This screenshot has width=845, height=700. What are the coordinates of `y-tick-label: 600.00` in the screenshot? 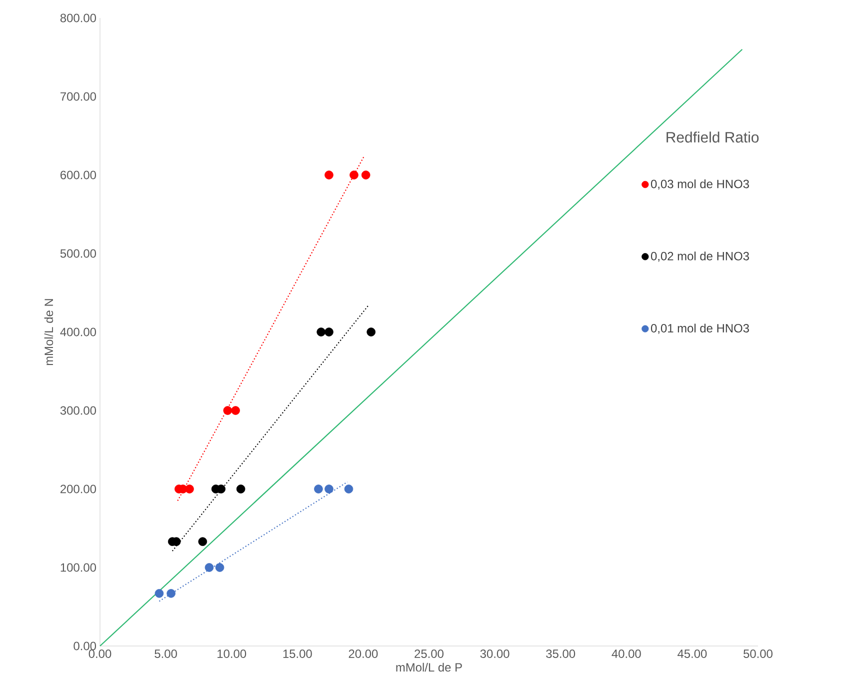 It's located at (78, 175).